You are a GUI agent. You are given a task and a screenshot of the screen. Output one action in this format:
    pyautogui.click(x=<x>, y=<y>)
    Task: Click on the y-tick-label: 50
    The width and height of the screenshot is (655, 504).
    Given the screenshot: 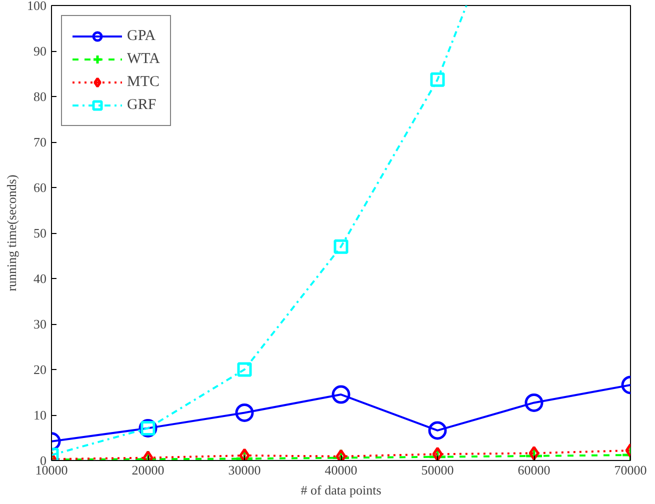 What is the action you would take?
    pyautogui.click(x=40, y=233)
    